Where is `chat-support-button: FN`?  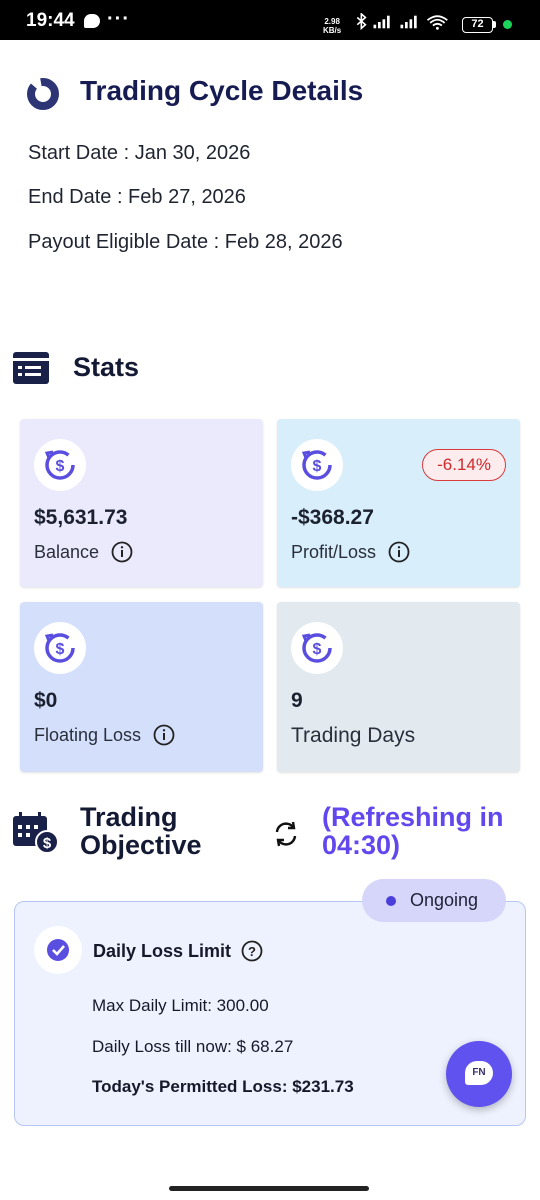
chat-support-button: FN is located at coordinates (479, 1074).